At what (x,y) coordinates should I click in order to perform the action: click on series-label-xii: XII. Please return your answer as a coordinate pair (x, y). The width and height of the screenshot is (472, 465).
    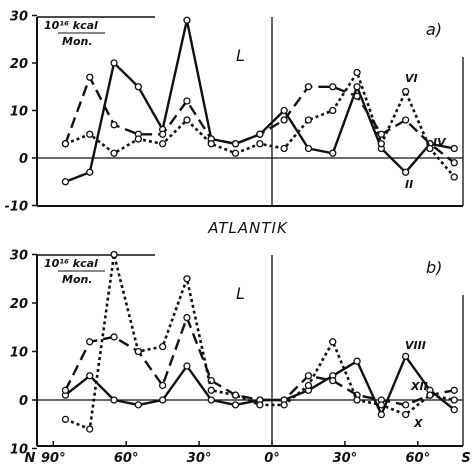
    Looking at the image, I should click on (419, 386).